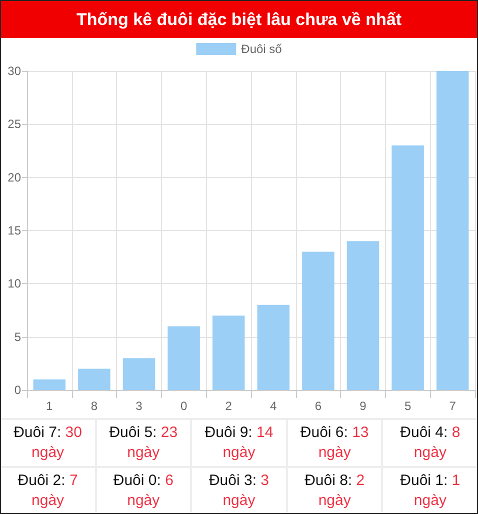 The height and width of the screenshot is (514, 478). Describe the element at coordinates (15, 231) in the screenshot. I see `y-tick-label: 15` at that location.